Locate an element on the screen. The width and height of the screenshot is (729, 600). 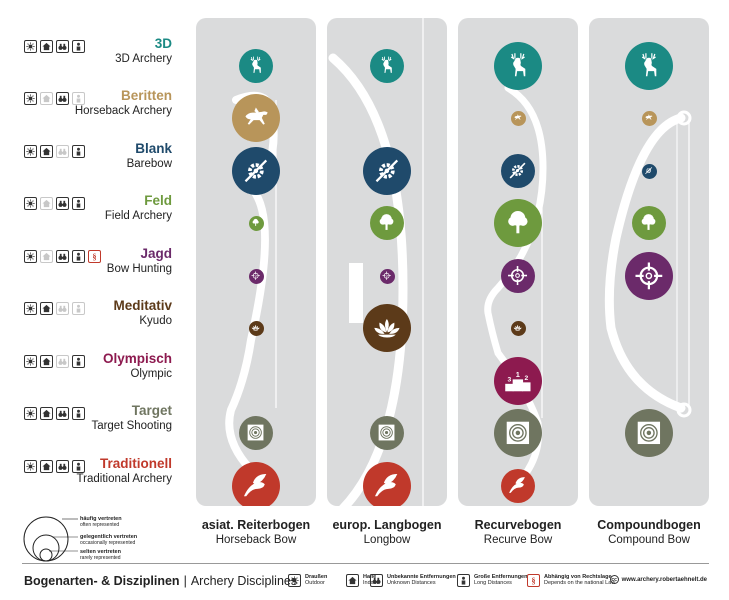
footer-url: cc www.archery.robertaehnelt.de is located at coordinates (658, 579).